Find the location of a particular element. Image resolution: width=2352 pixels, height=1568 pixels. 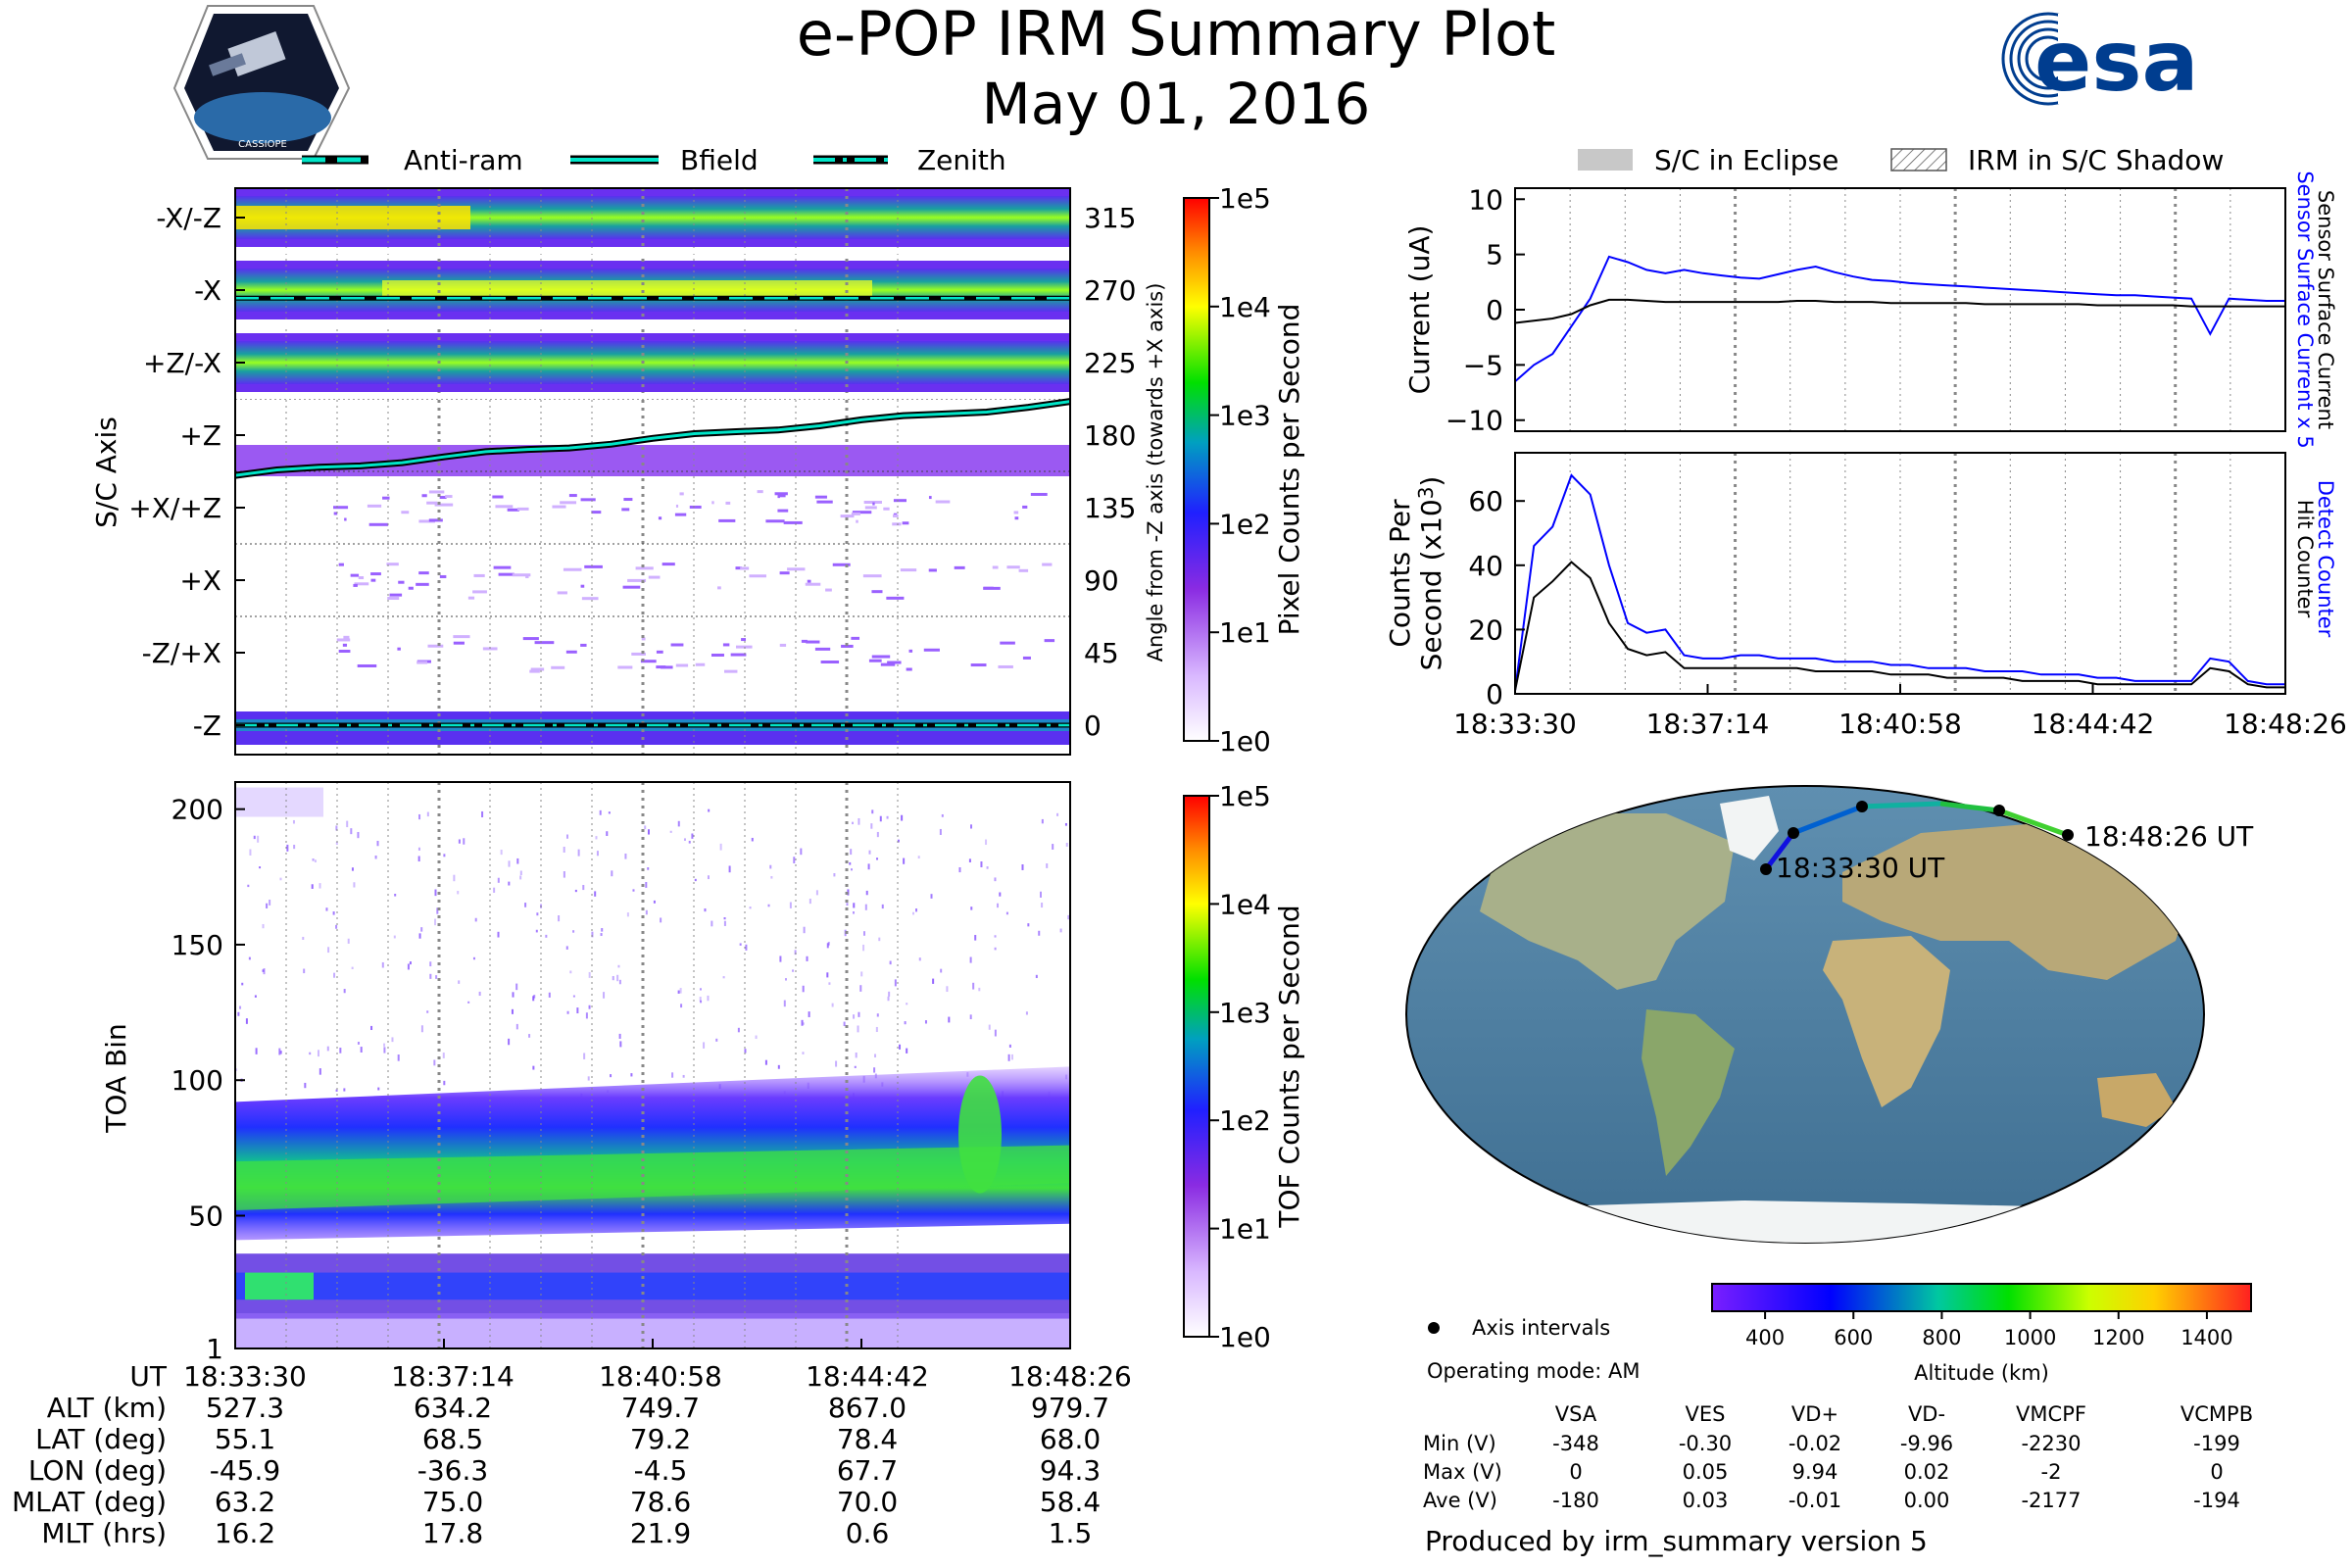

counter-xtick-label: 18:48:26 is located at coordinates (2285, 724).